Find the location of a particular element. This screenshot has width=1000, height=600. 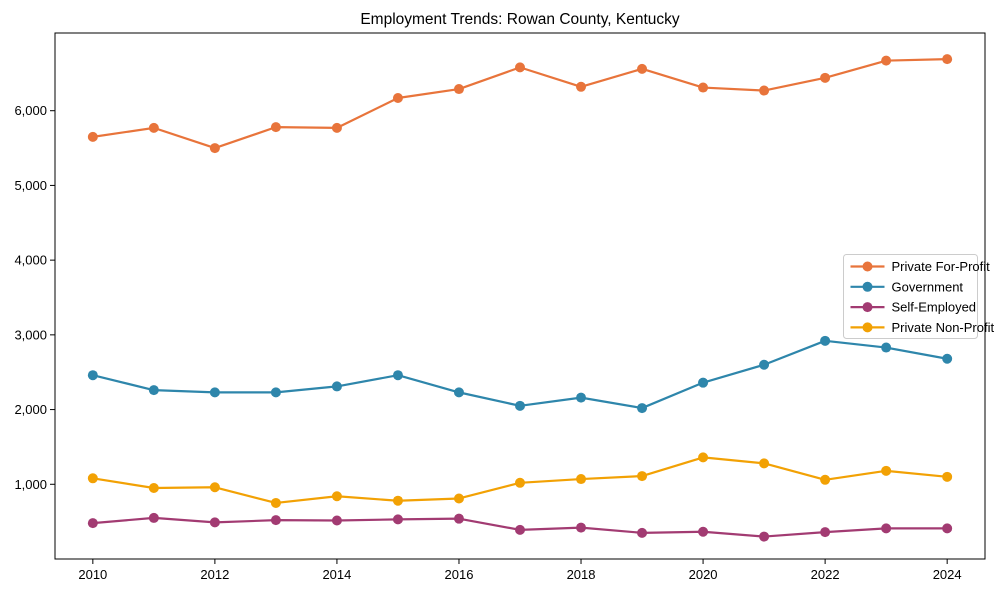

marker-private-for-profit-2024 is located at coordinates (947, 59).